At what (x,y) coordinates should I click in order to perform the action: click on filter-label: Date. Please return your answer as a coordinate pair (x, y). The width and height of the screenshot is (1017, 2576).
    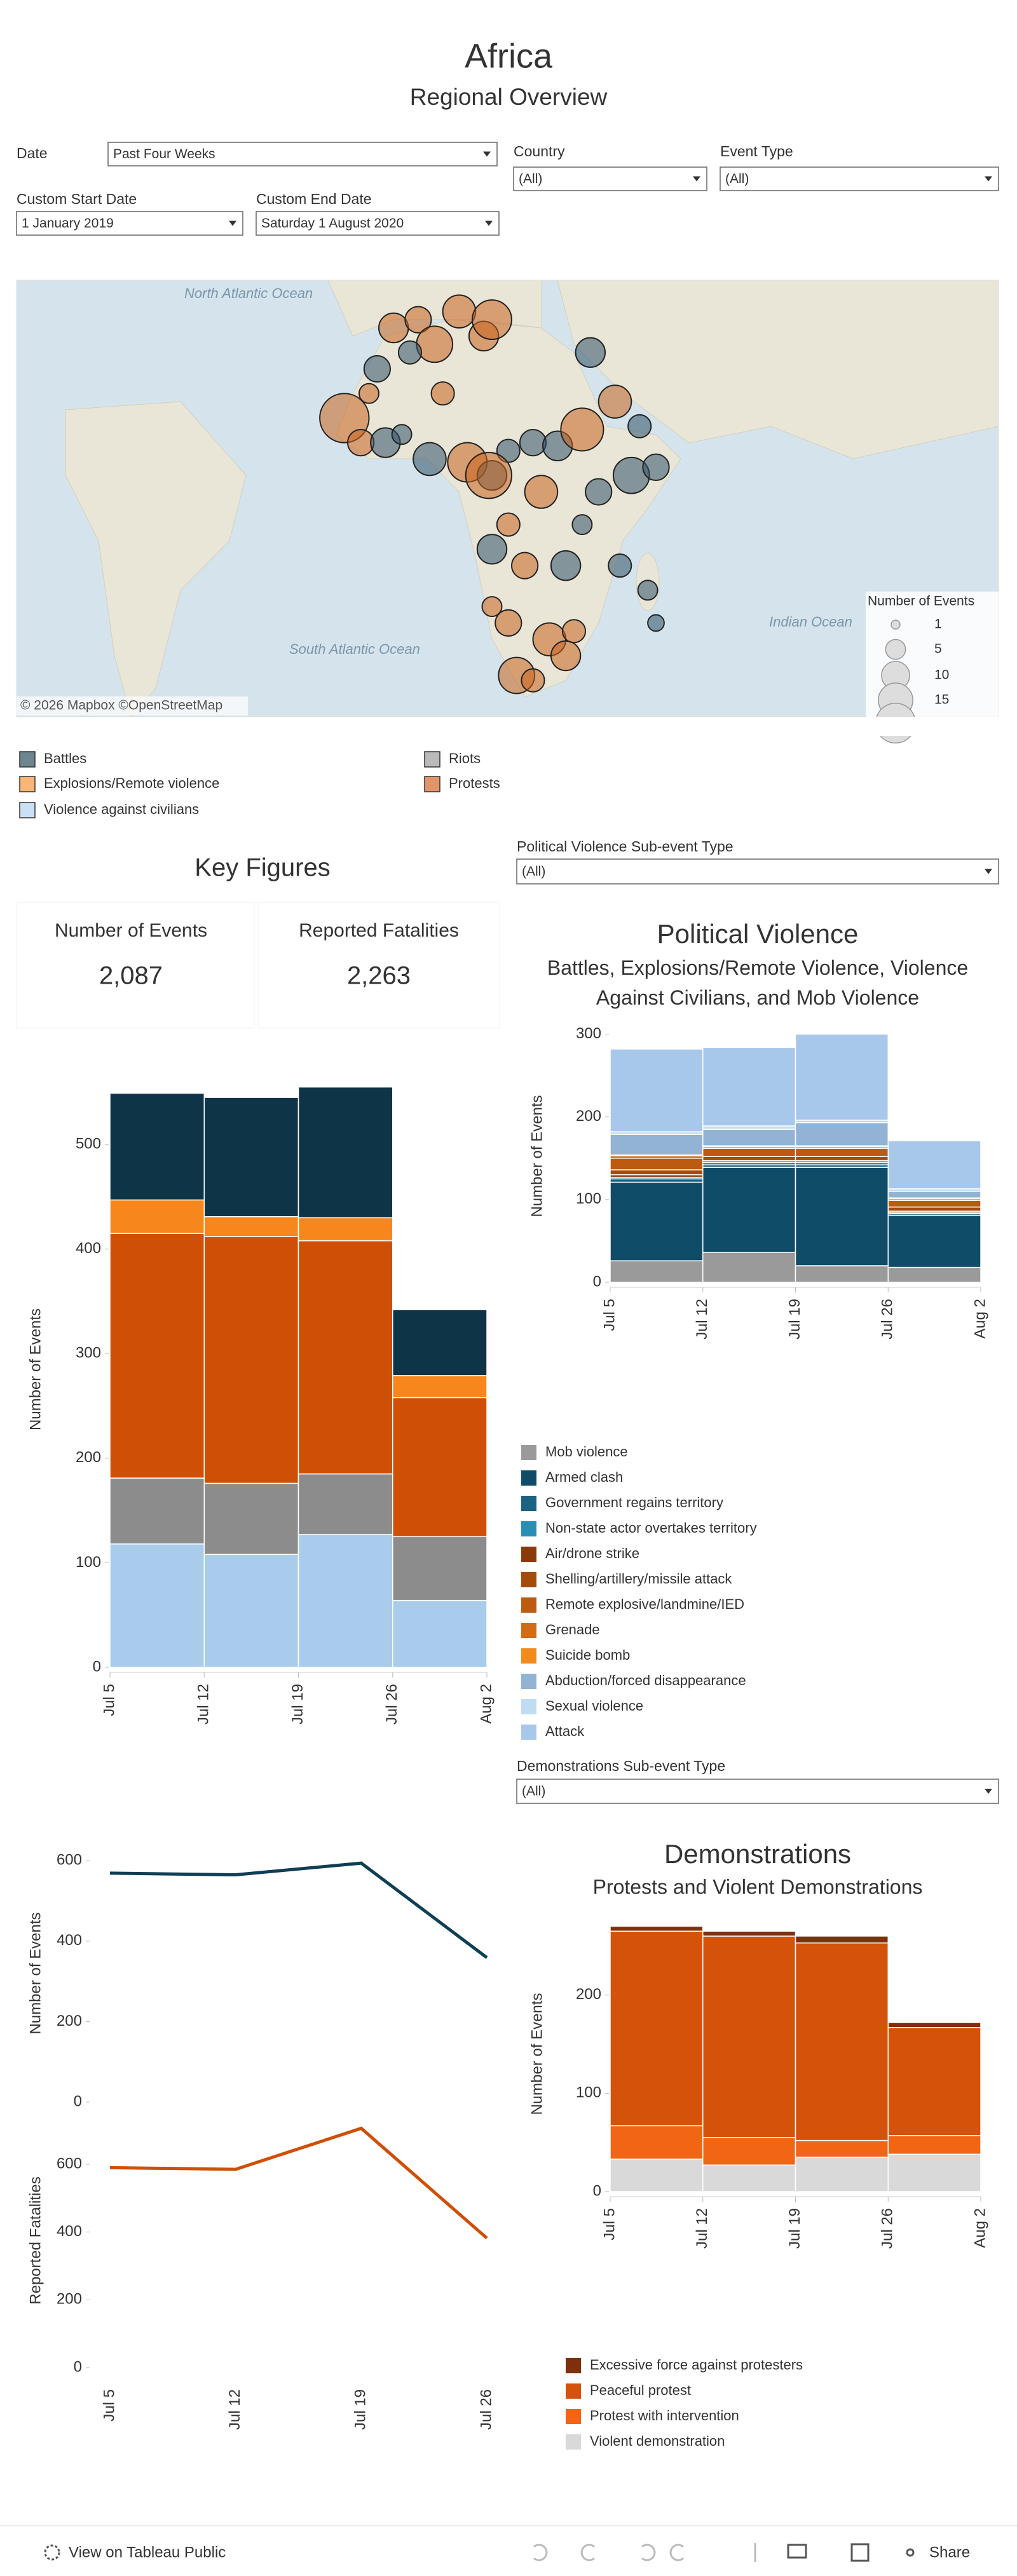
    Looking at the image, I should click on (32, 153).